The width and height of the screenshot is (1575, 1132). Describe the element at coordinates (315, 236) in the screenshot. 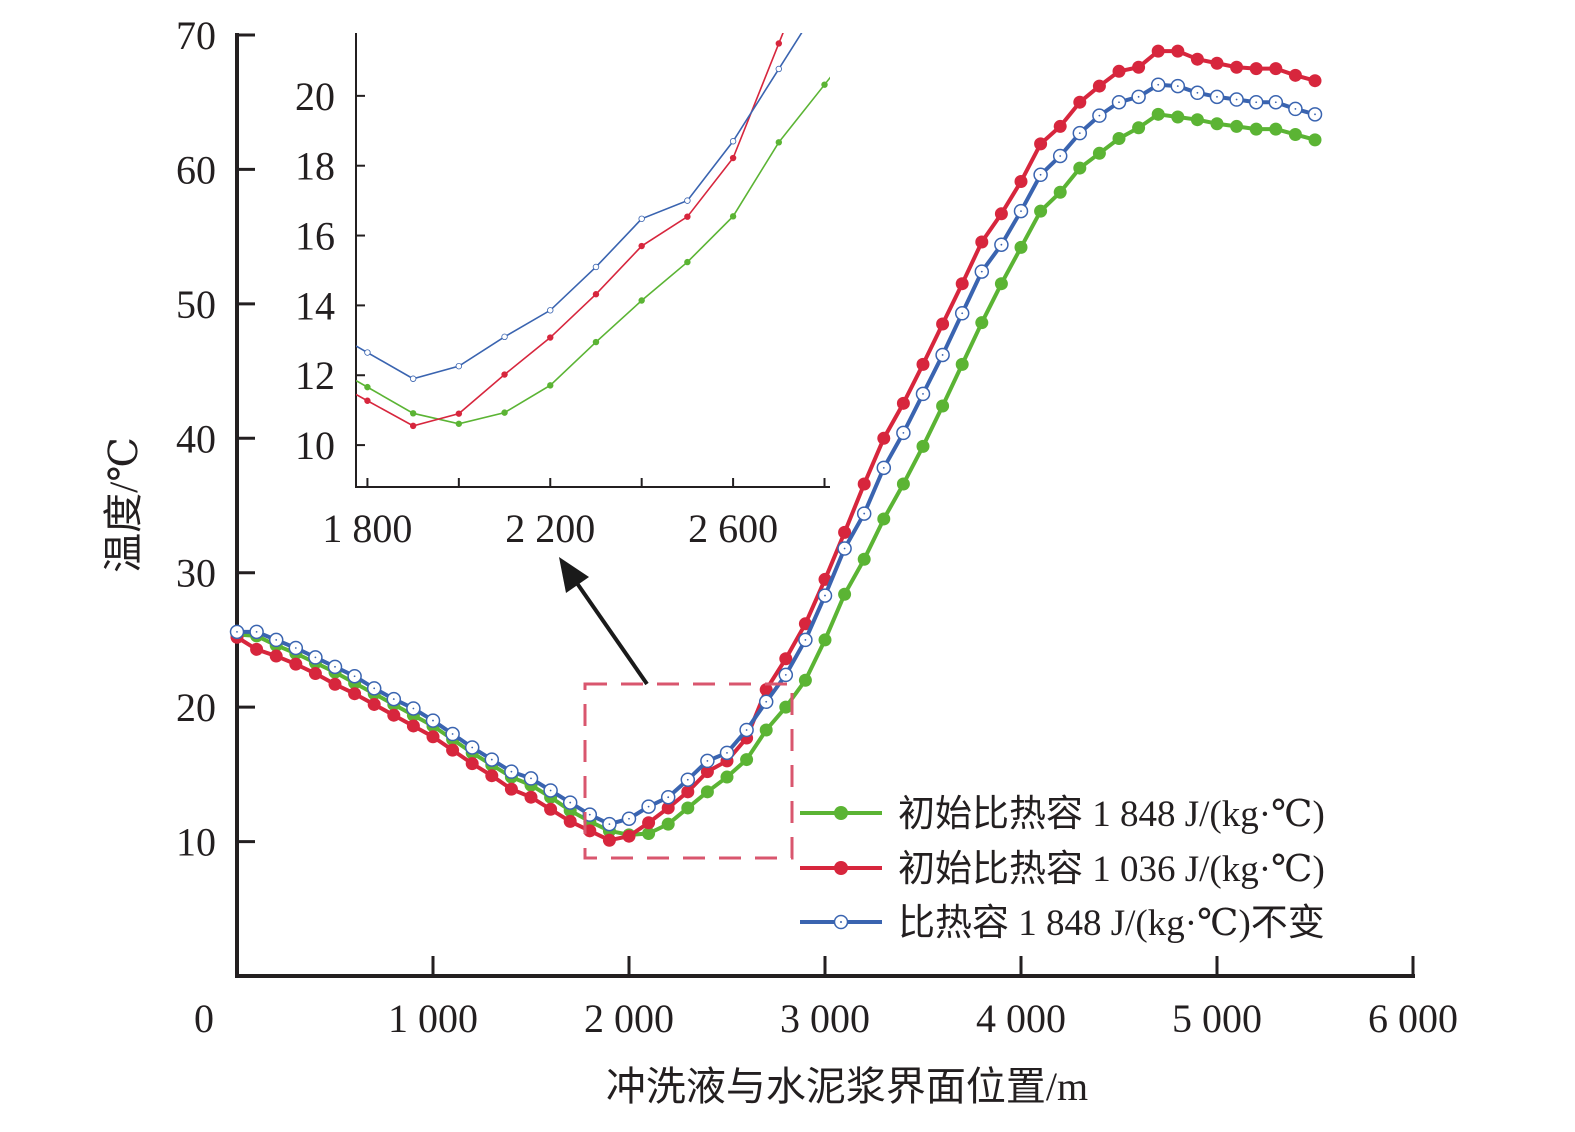

I see `inset-y-tick-label: 16` at that location.